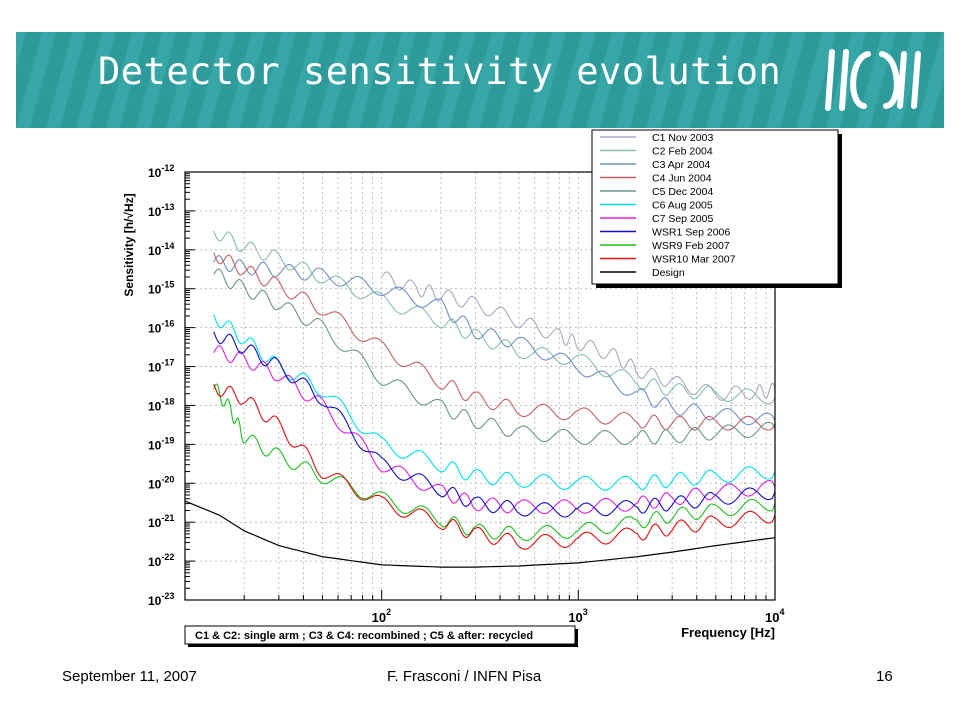 This screenshot has width=960, height=720. I want to click on footer-date: September 11, 2007, so click(129, 676).